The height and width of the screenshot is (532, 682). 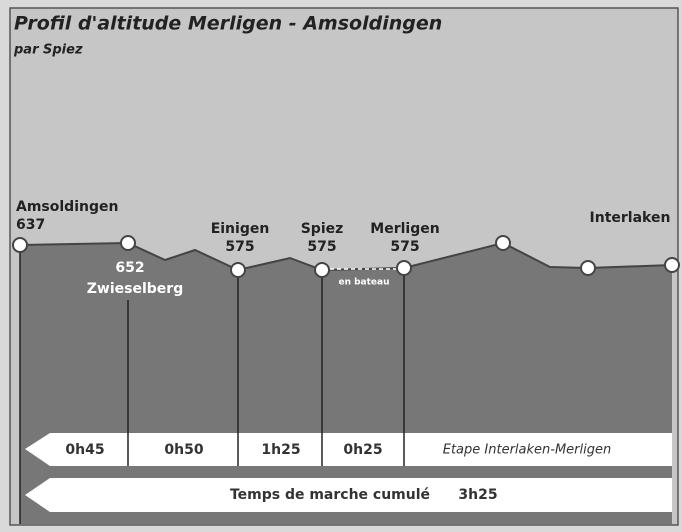 What do you see at coordinates (240, 229) in the screenshot?
I see `place-name: Einigen` at bounding box center [240, 229].